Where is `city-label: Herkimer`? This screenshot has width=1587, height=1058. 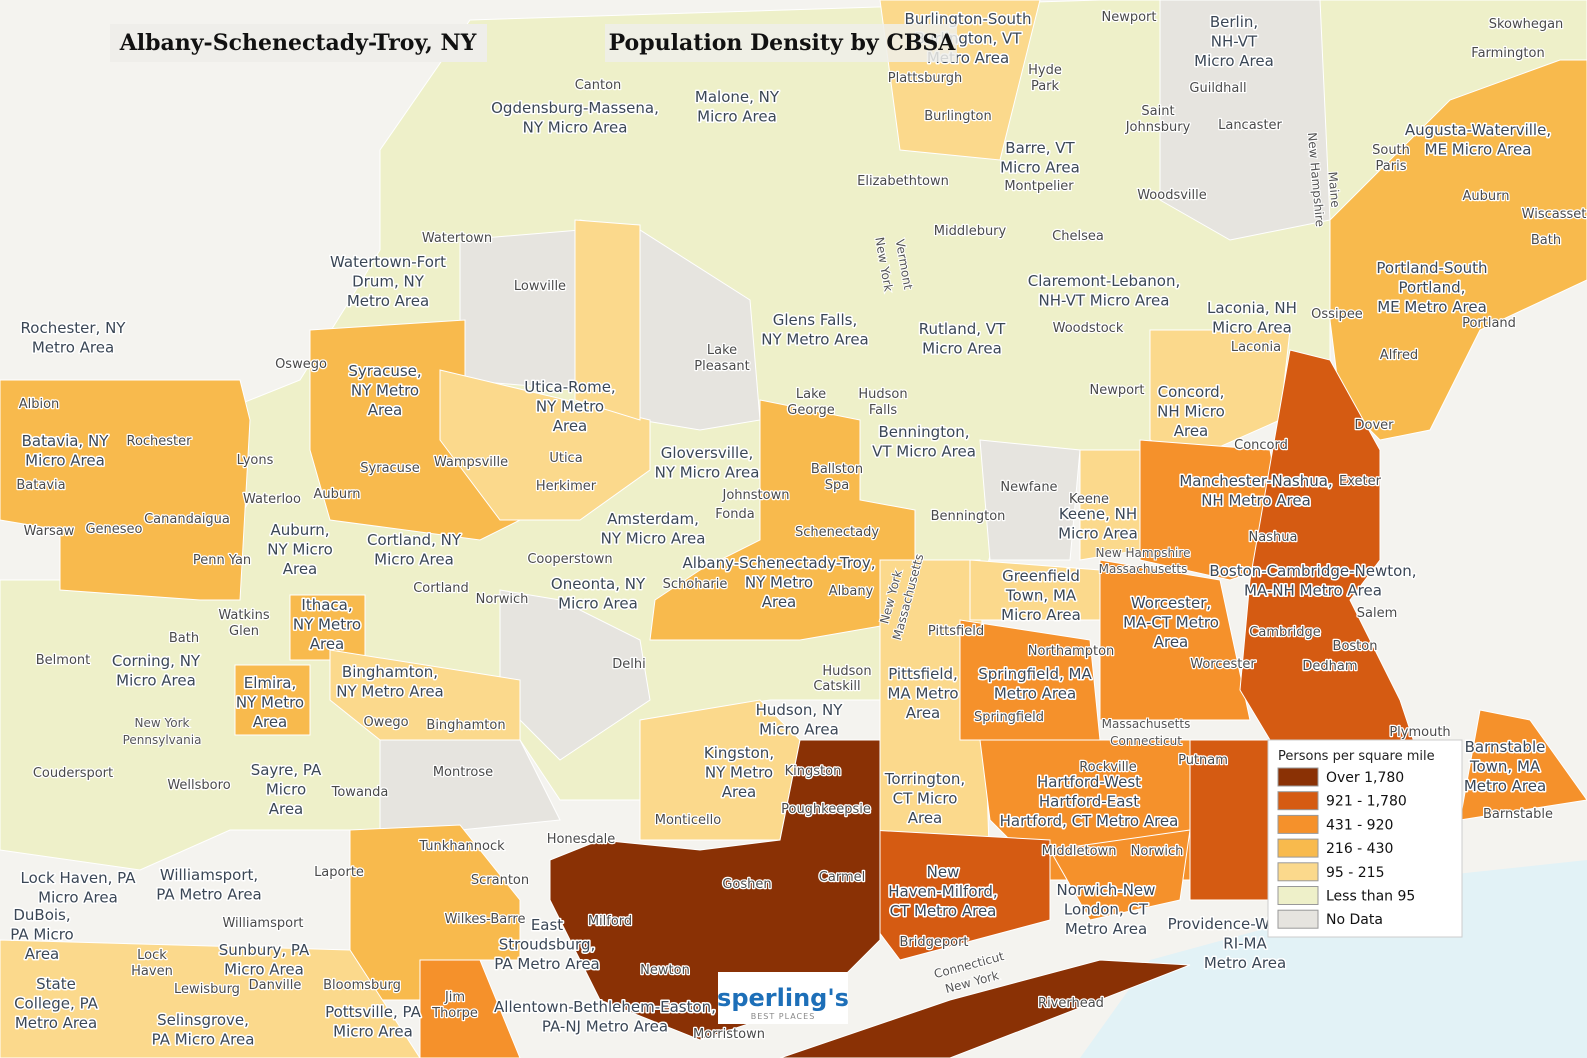
city-label: Herkimer is located at coordinates (566, 486).